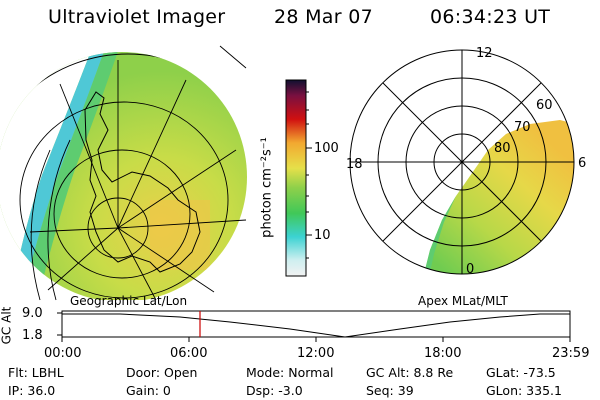 The image size is (600, 400). What do you see at coordinates (484, 53) in the screenshot?
I see `mlt-label-12: 12` at bounding box center [484, 53].